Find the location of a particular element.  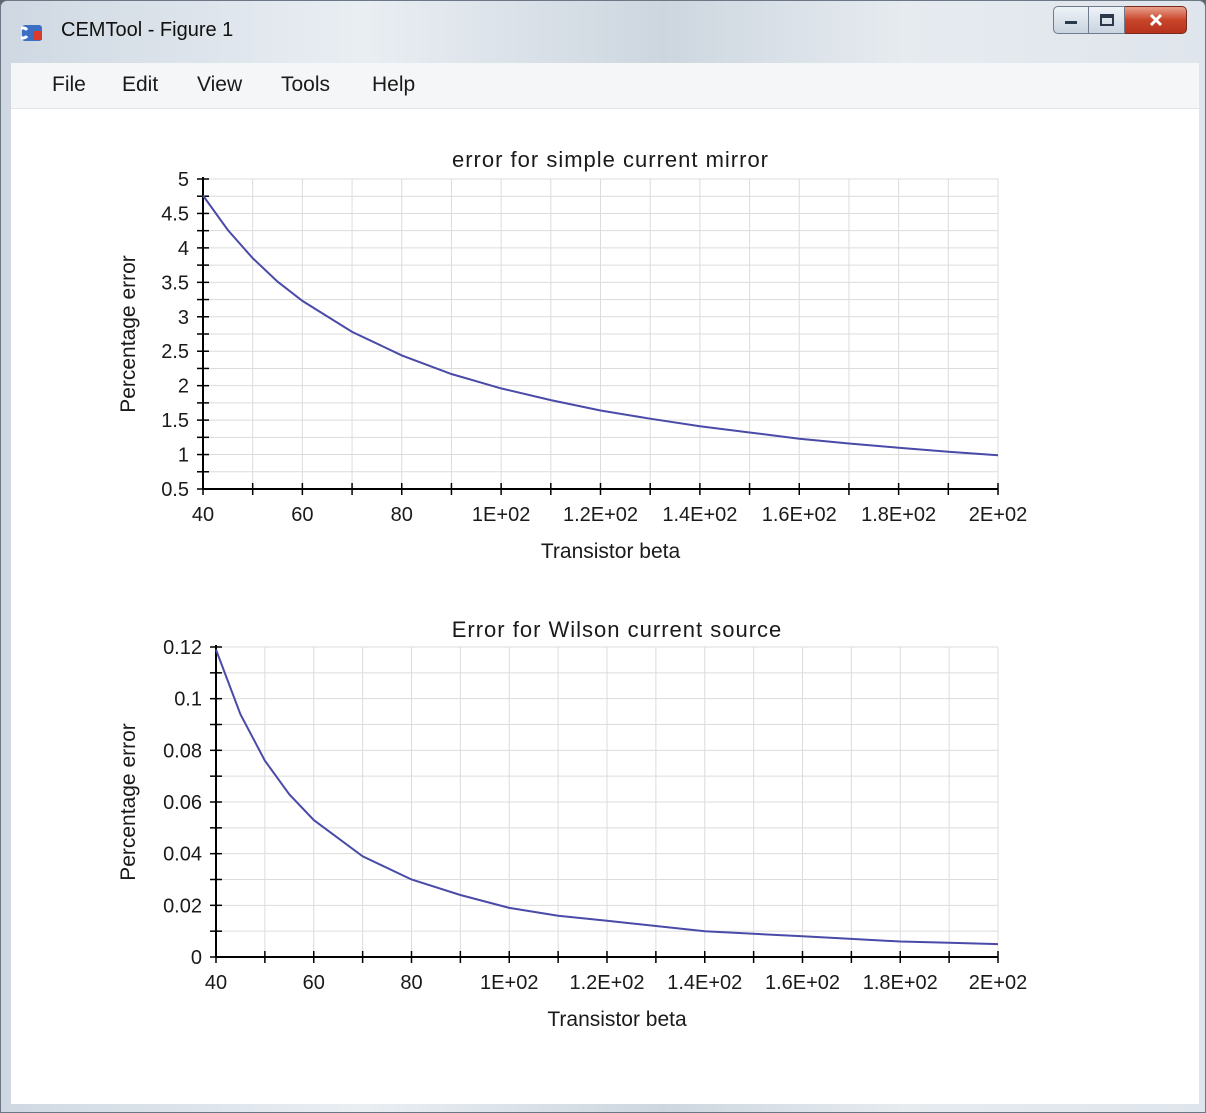

close-icon is located at coordinates (1155, 20).